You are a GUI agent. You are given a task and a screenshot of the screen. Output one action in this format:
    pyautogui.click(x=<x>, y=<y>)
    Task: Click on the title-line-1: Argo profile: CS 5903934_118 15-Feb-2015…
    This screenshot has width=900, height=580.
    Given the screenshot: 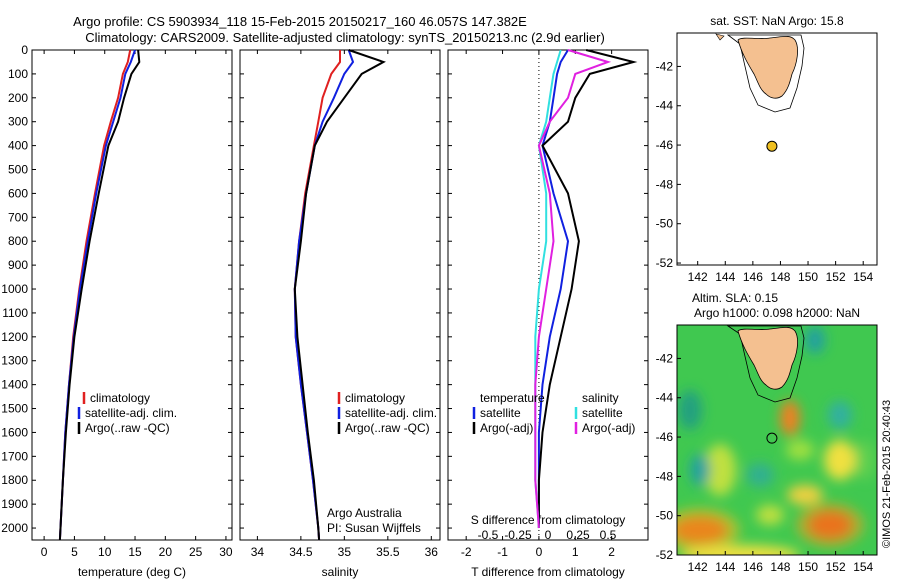 What is the action you would take?
    pyautogui.click(x=300, y=21)
    